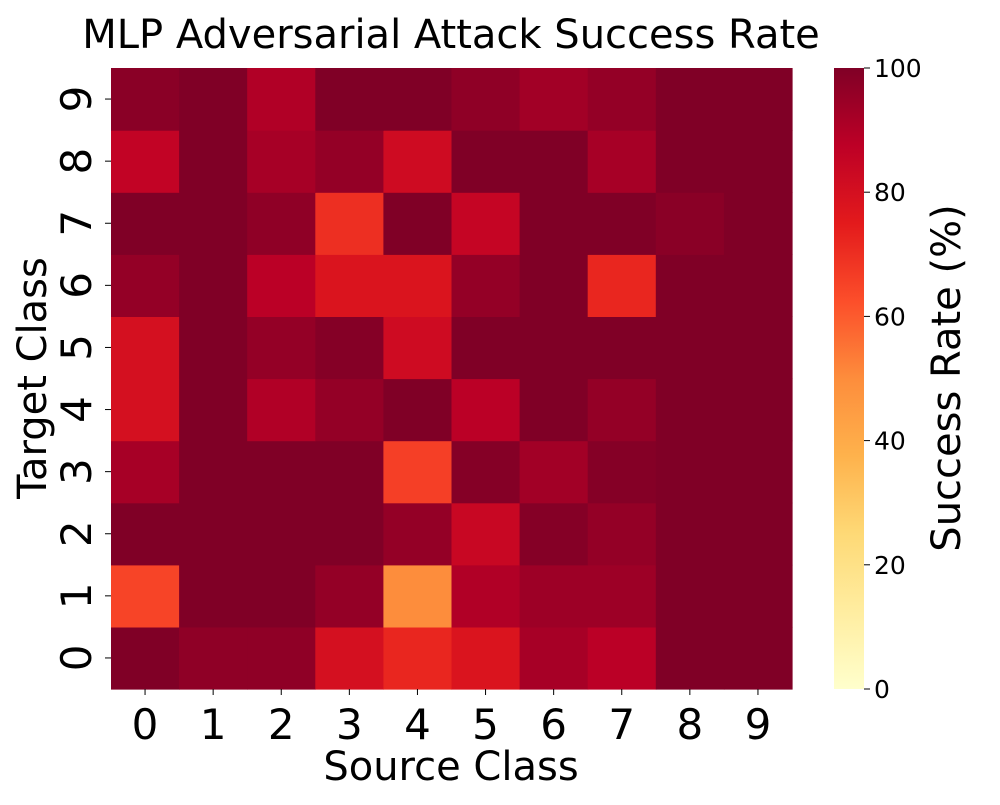 This screenshot has height=805, width=1000. I want to click on y-tick-label: 0, so click(76, 658).